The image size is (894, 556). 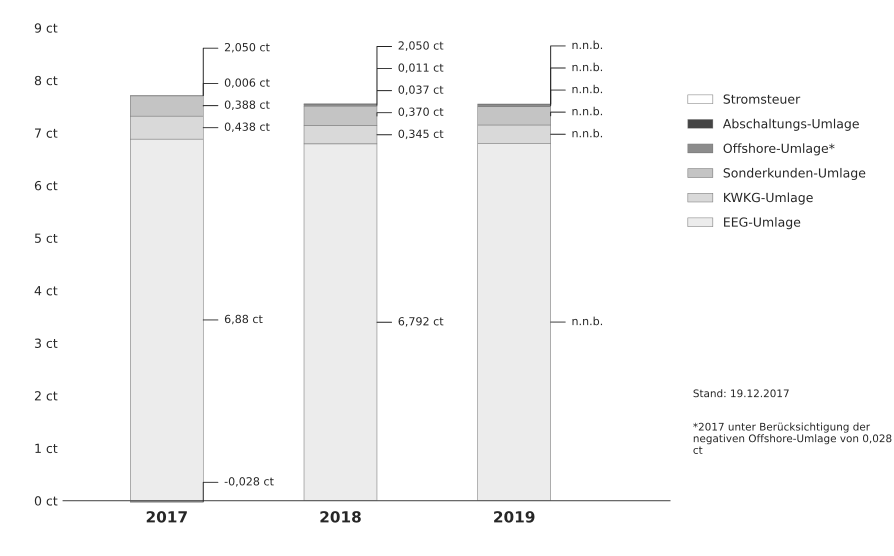 I want to click on legend-label: Sonderkunden-Umlage, so click(x=795, y=174).